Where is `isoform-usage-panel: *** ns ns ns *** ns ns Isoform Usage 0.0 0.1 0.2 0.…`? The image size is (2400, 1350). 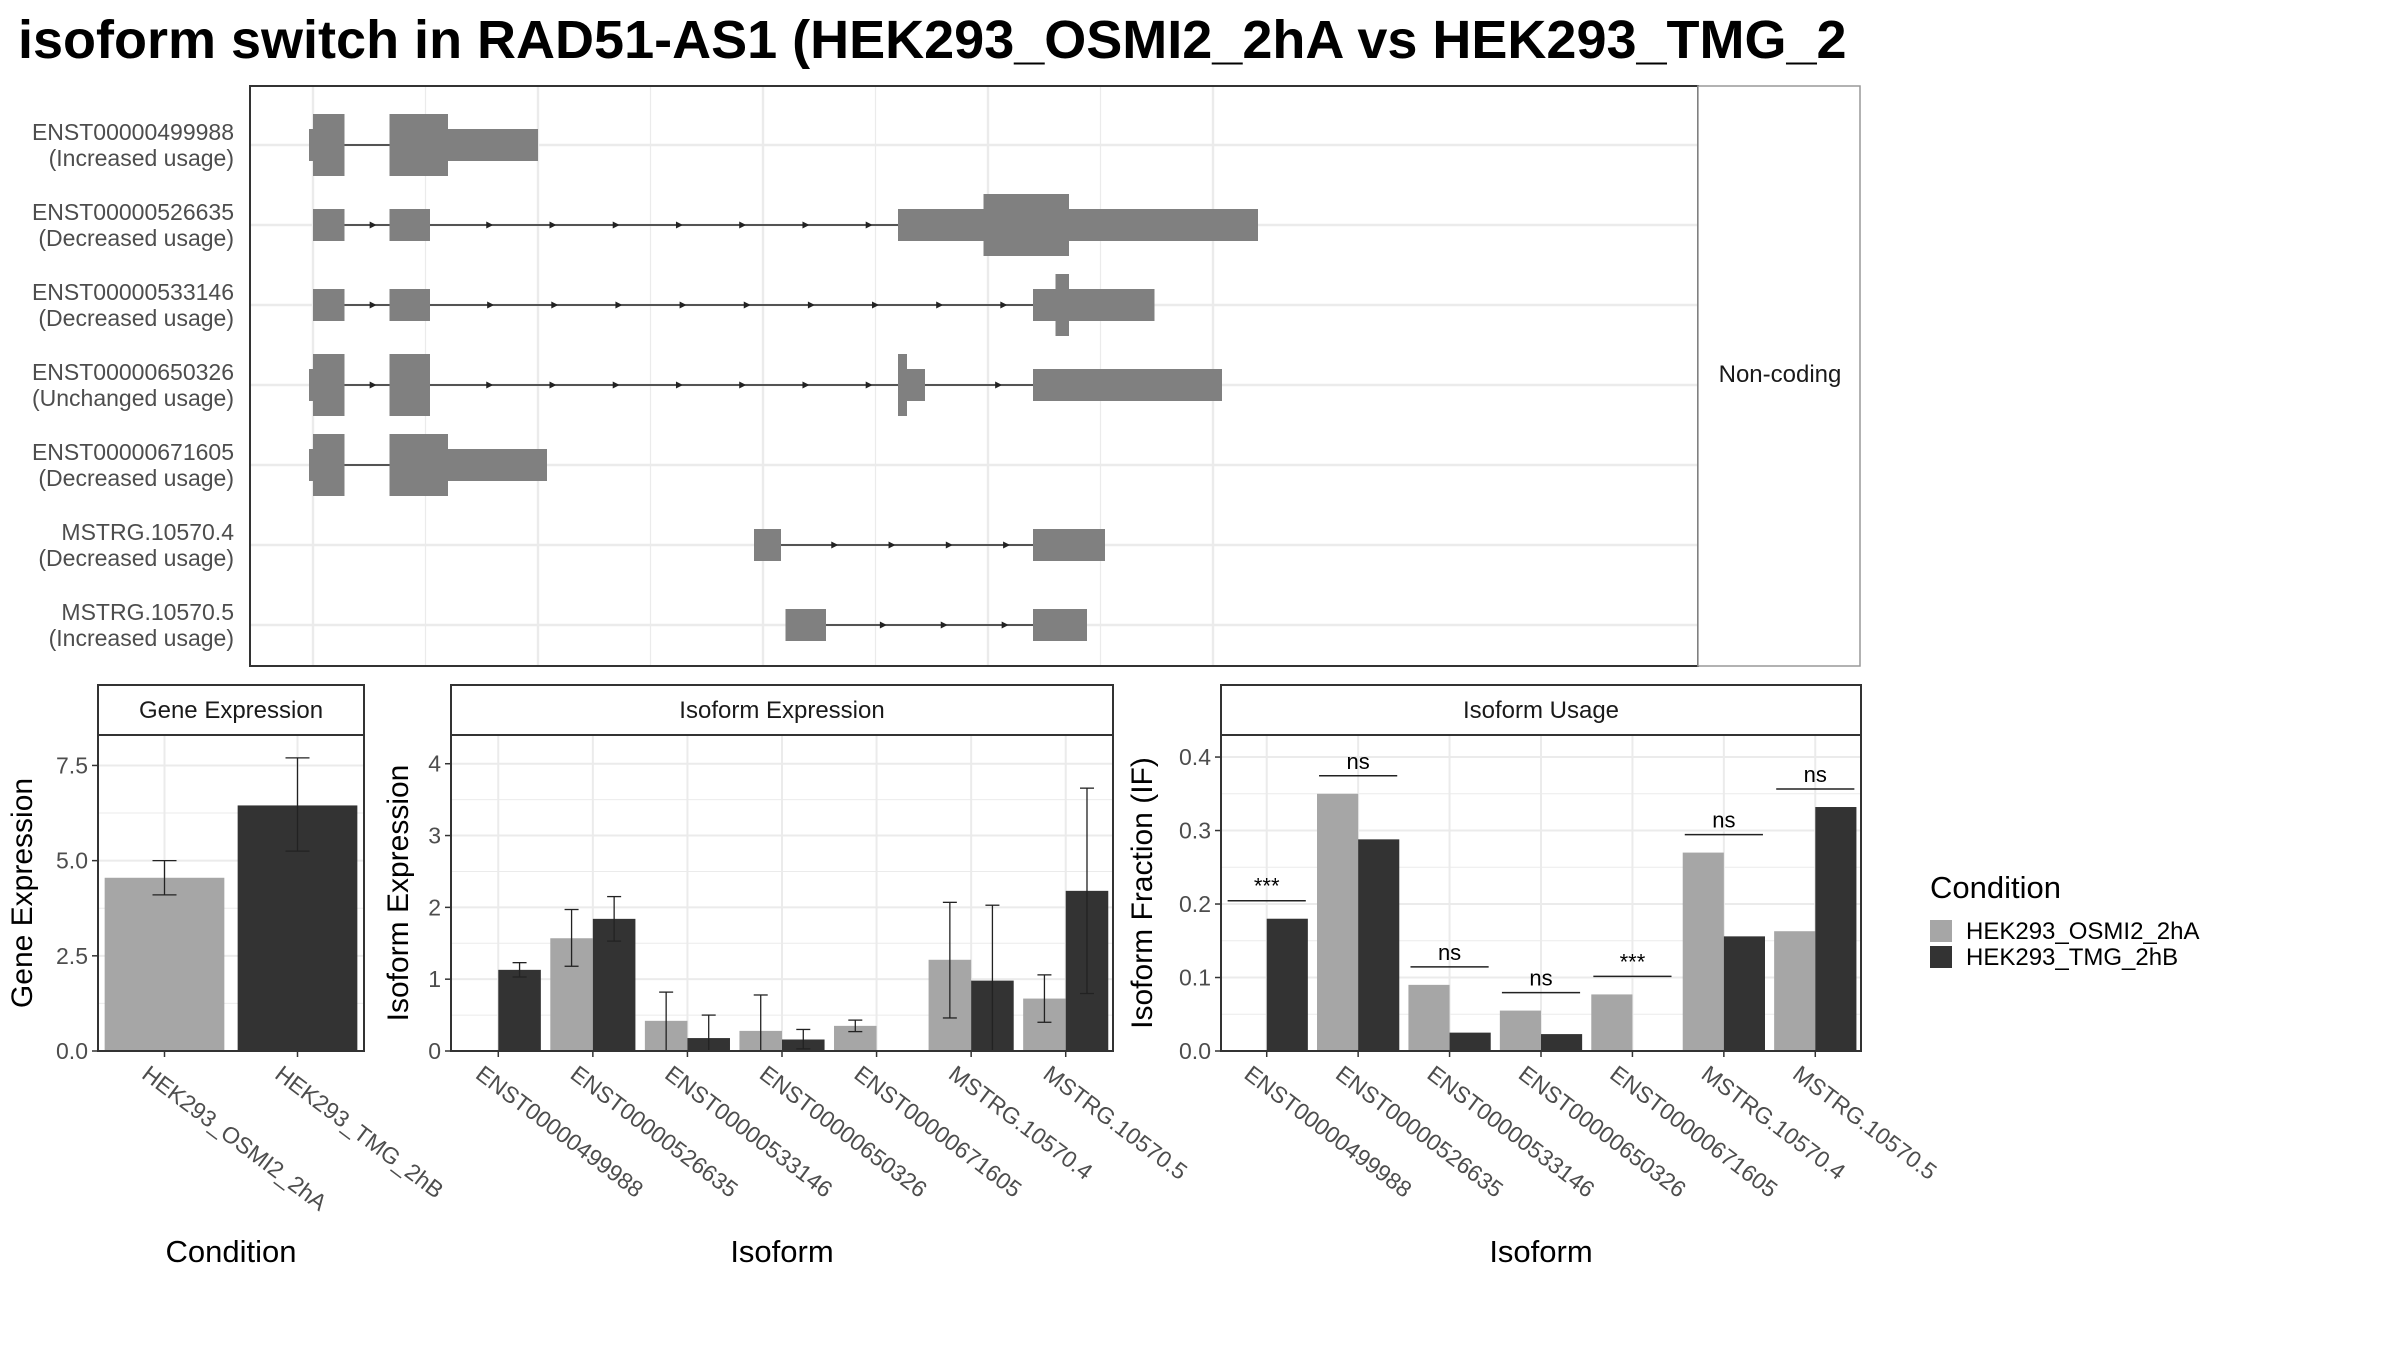 isoform-usage-panel: *** ns ns ns *** ns ns Isoform Usage 0.0 0.1 0.2 0.… is located at coordinates (1534, 976).